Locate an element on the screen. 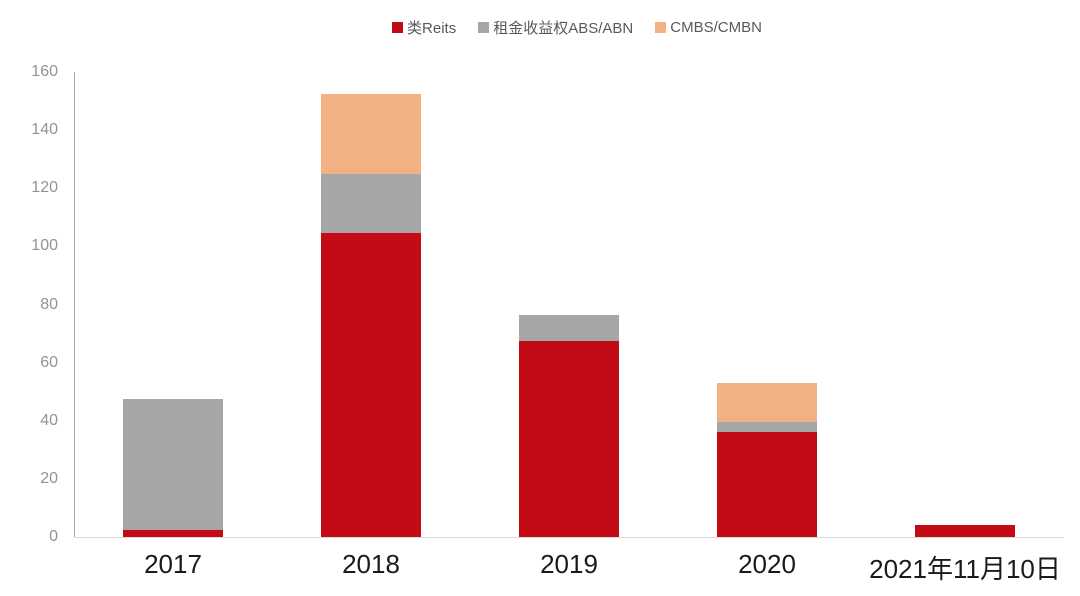 Image resolution: width=1080 pixels, height=596 pixels. x-tick-label: 2017 is located at coordinates (173, 564).